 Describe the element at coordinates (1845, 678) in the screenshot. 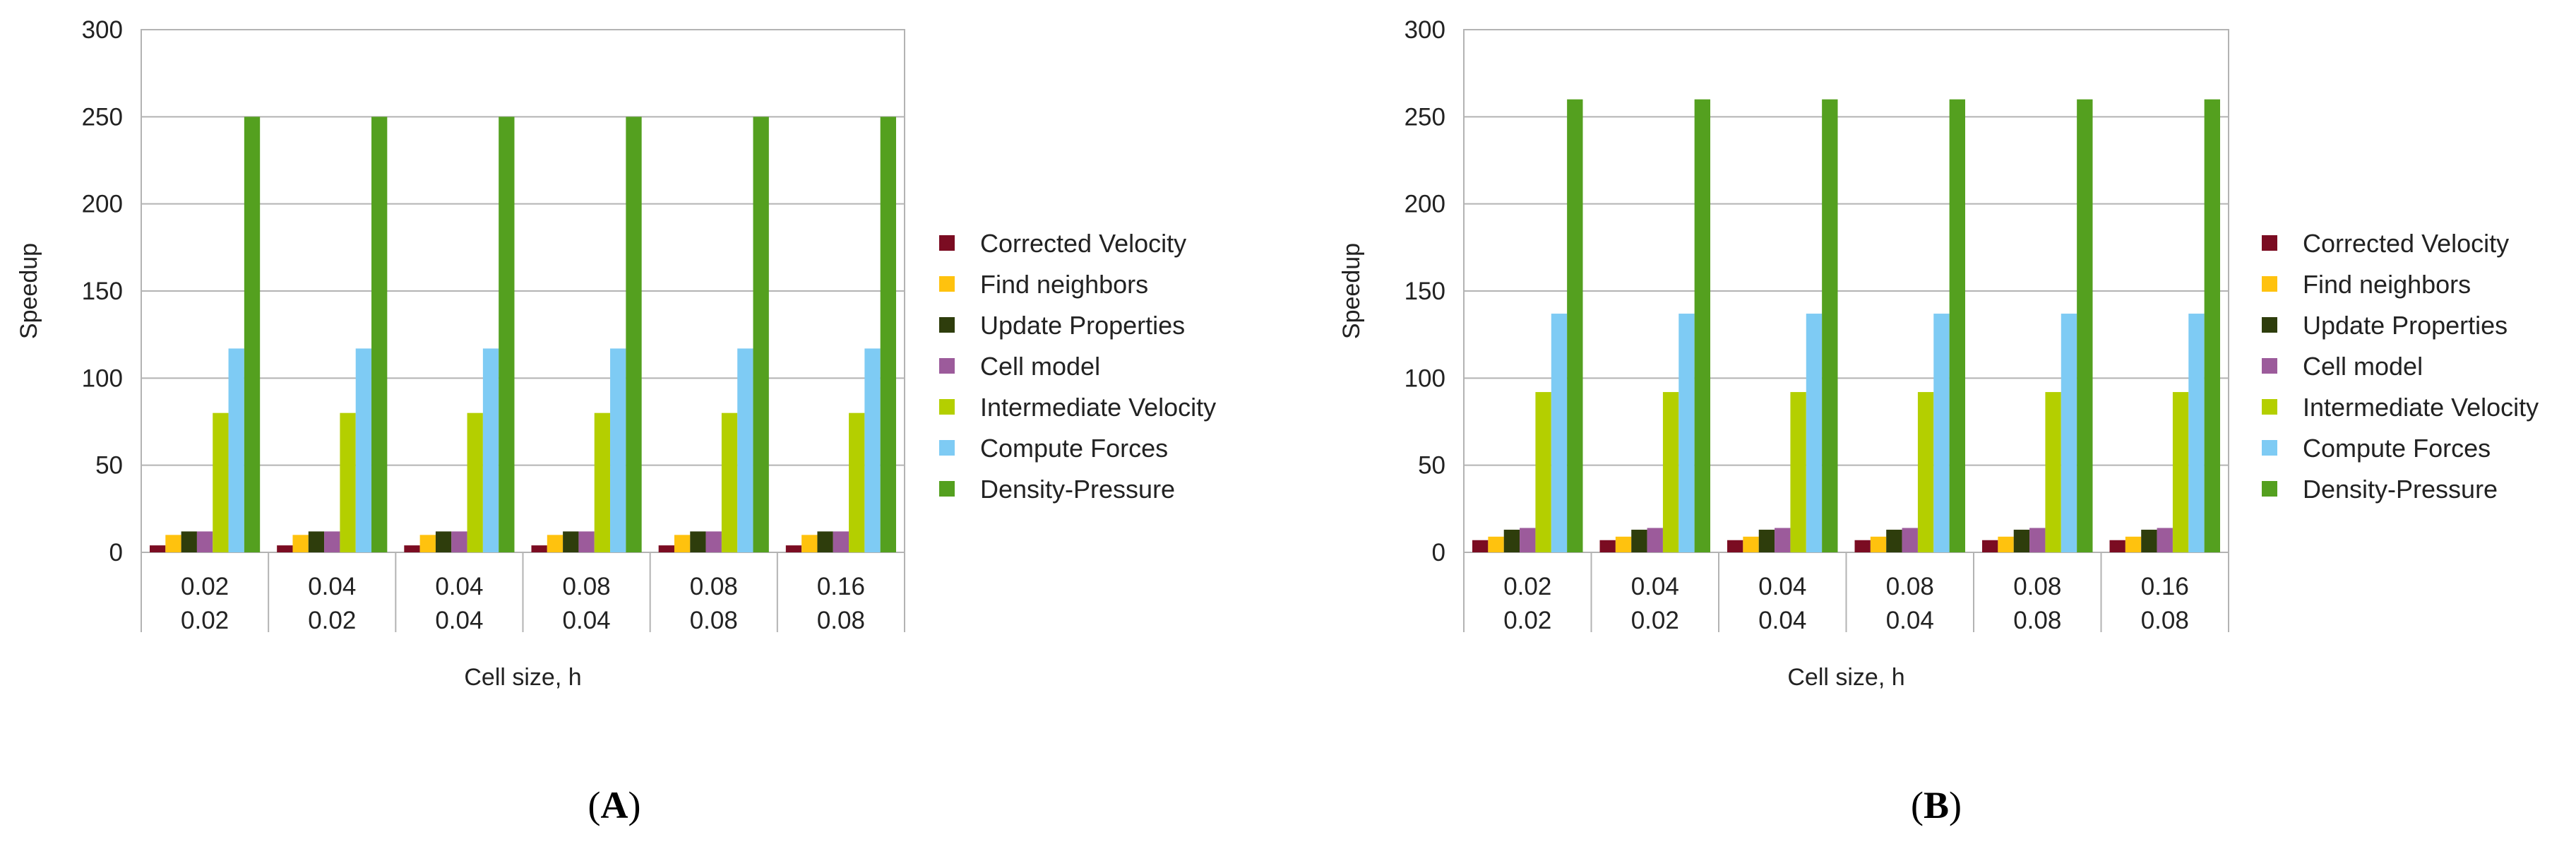

I see `x-axis-label: Cell size, h` at that location.